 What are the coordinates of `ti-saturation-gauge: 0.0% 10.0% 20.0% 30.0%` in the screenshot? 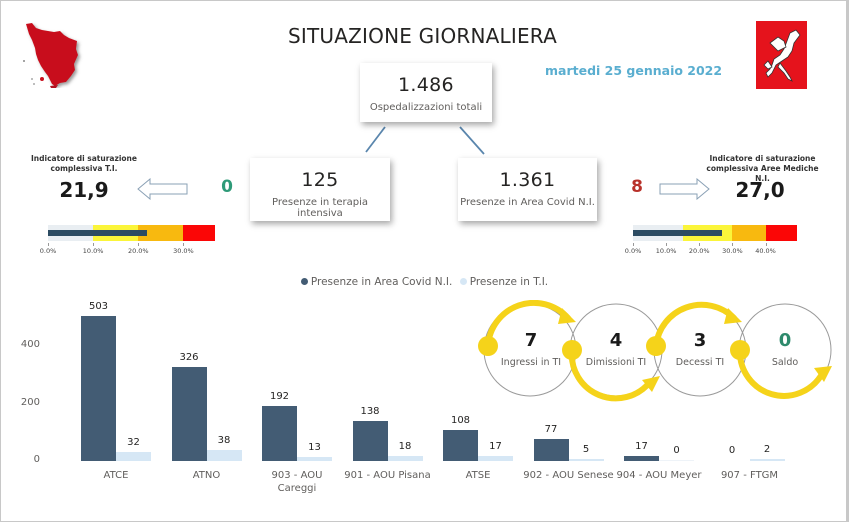 It's located at (127, 240).